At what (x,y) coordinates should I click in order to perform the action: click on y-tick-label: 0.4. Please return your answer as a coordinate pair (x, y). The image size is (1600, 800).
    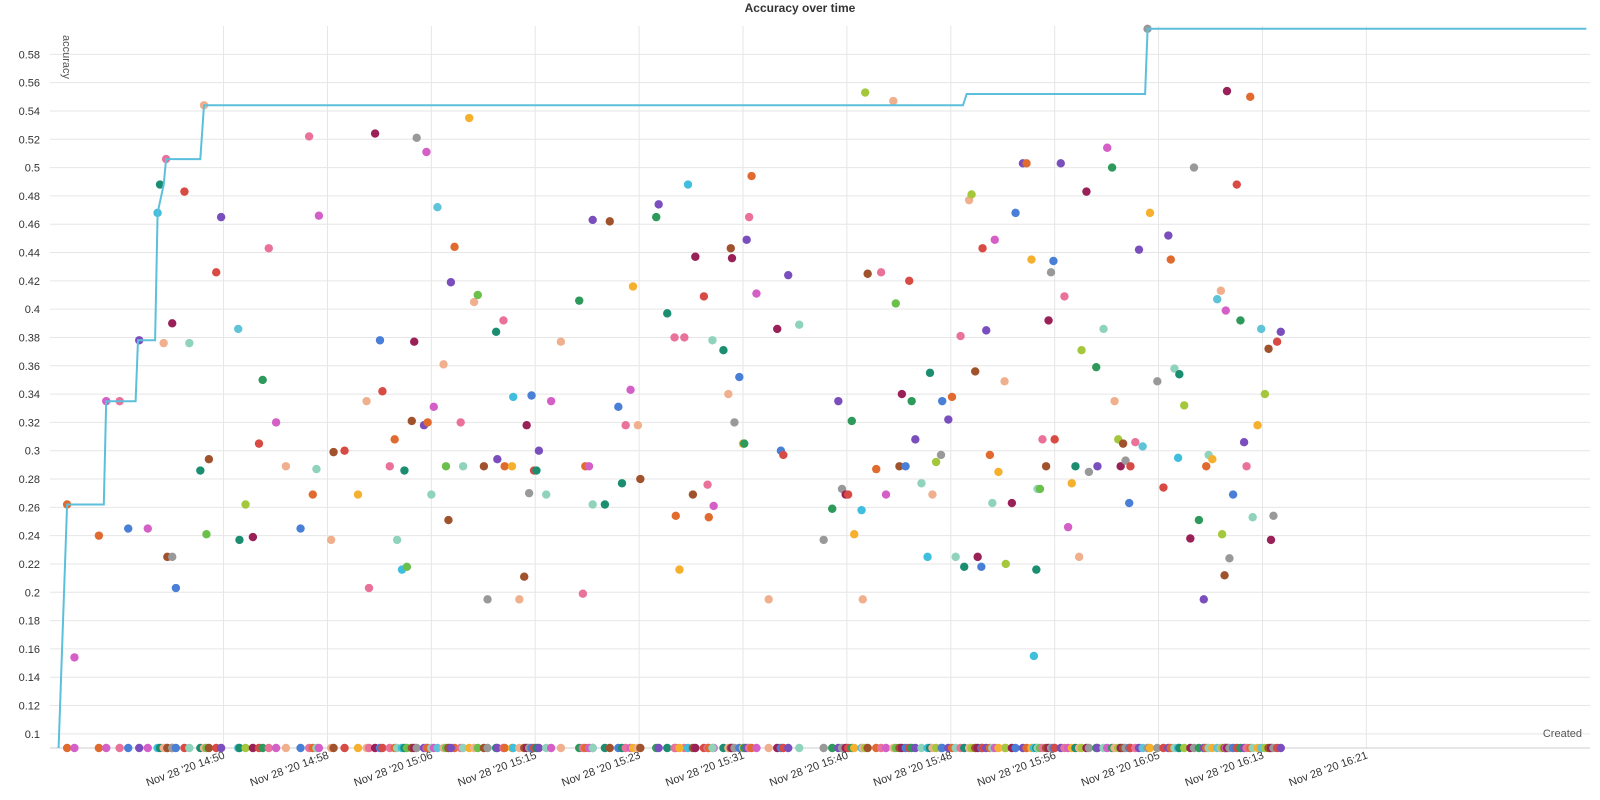
    Looking at the image, I should click on (32, 310).